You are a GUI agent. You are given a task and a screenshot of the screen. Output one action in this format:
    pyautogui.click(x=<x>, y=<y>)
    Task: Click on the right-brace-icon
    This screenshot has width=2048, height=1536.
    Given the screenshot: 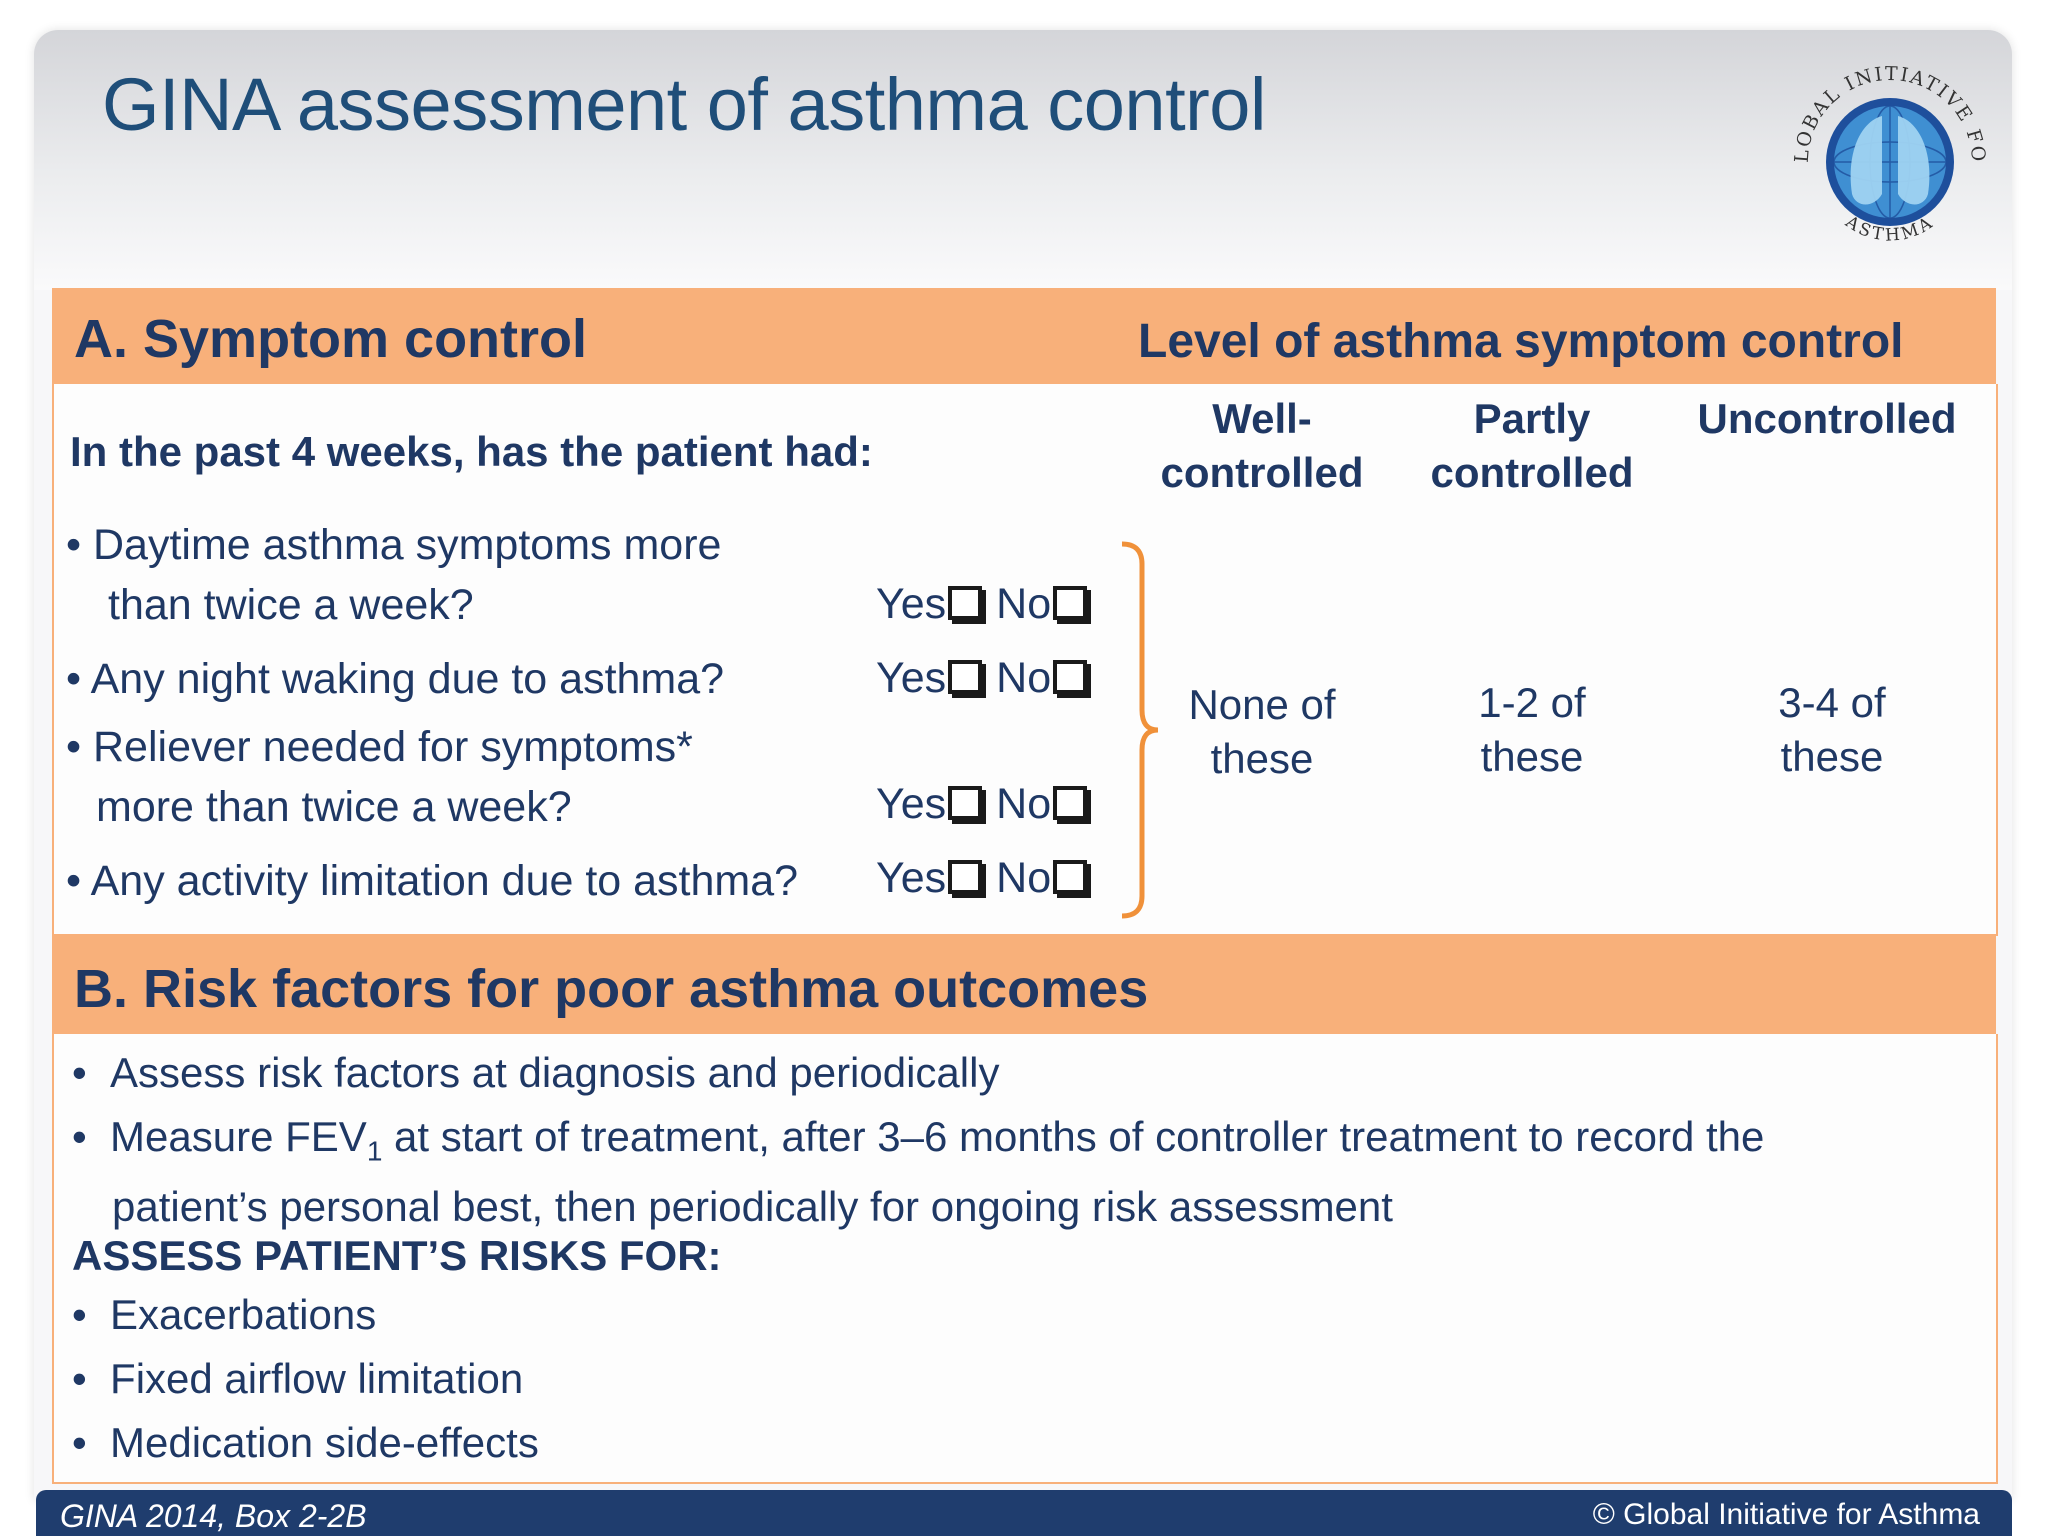 What is the action you would take?
    pyautogui.click(x=1140, y=730)
    